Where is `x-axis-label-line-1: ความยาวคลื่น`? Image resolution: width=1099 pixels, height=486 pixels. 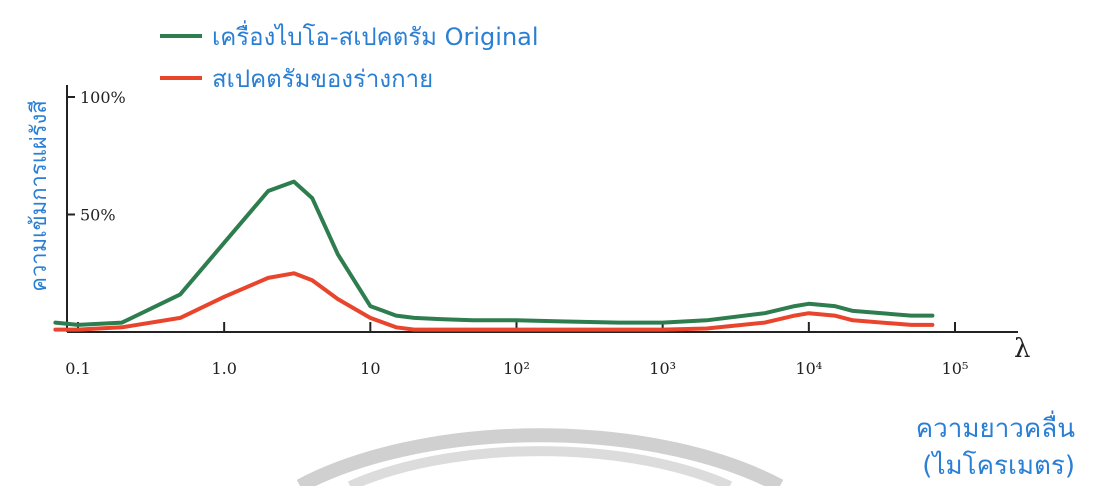 x-axis-label-line-1: ความยาวคลื่น is located at coordinates (995, 427).